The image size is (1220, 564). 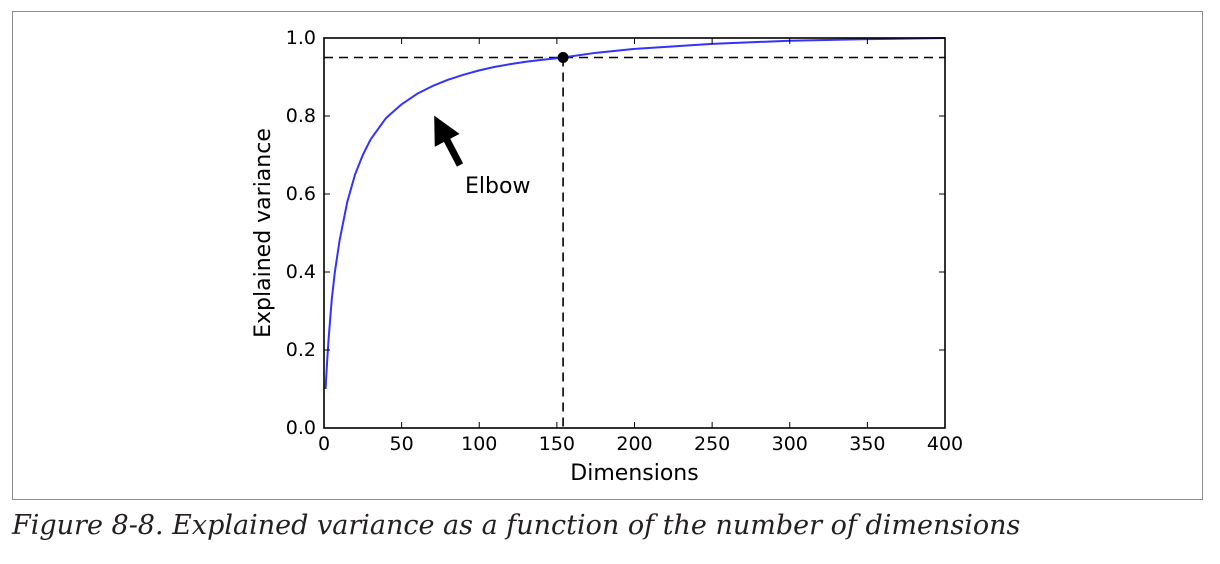 What do you see at coordinates (497, 186) in the screenshot?
I see `elbow-annotation: Elbow` at bounding box center [497, 186].